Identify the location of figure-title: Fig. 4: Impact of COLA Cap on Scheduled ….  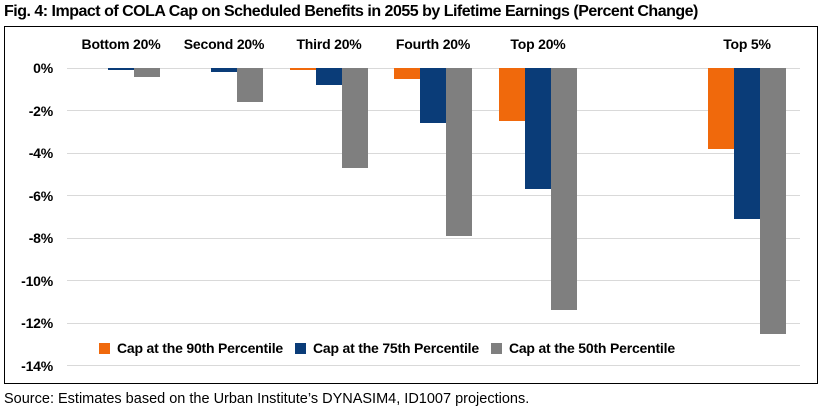
(351, 11).